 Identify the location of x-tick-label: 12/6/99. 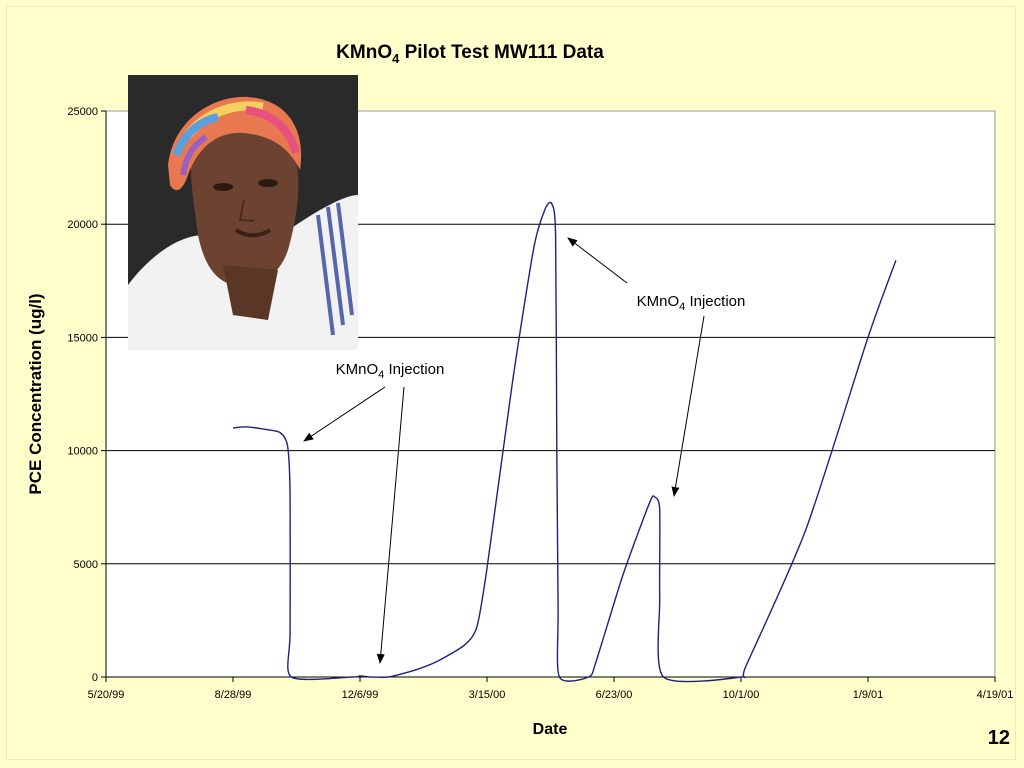
(360, 695).